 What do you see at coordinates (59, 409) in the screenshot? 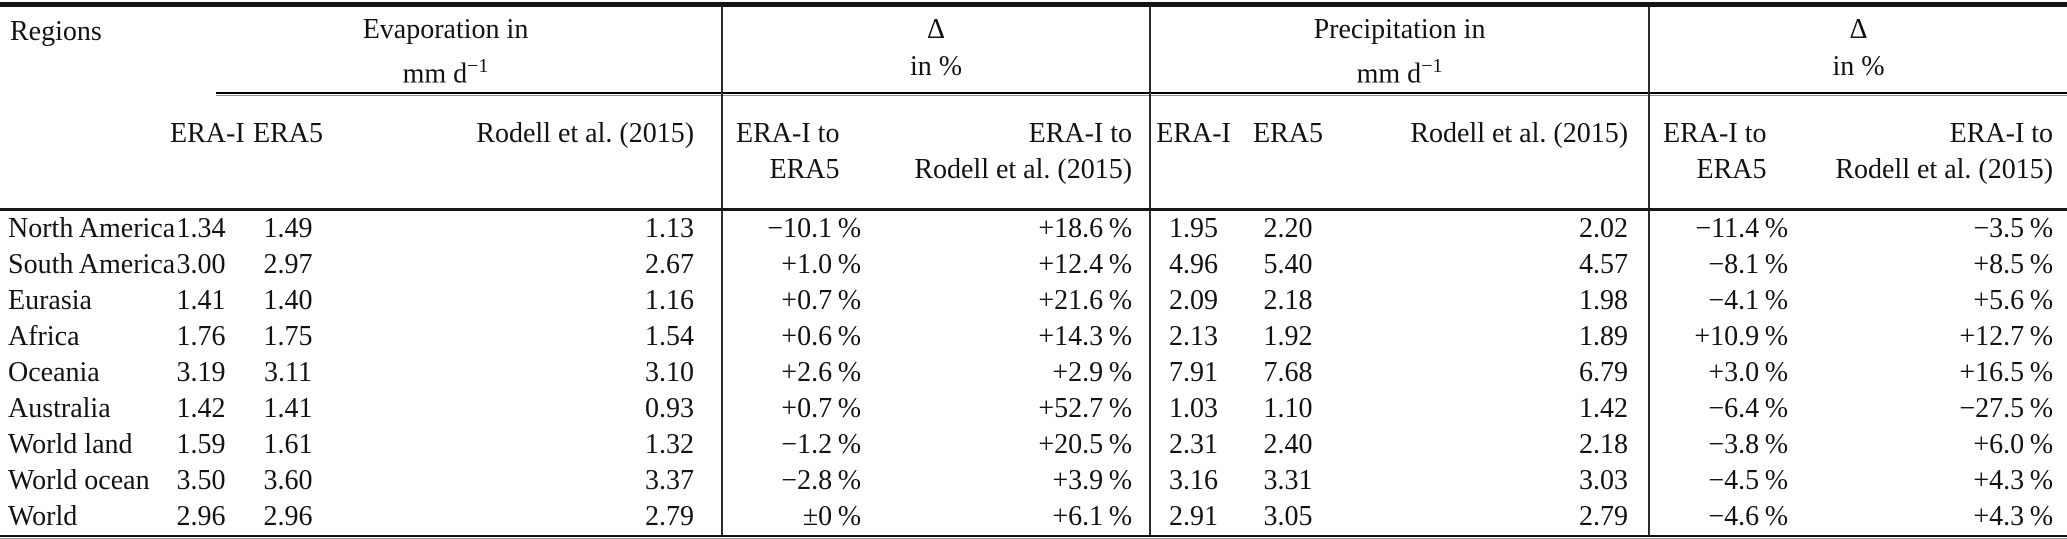
I see `region-cell: Australia` at bounding box center [59, 409].